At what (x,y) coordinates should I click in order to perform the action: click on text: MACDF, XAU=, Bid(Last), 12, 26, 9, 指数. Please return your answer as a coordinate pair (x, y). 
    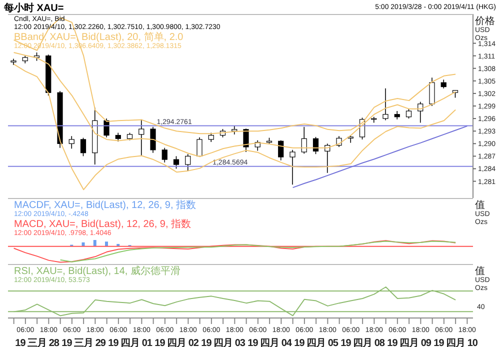
    Looking at the image, I should click on (105, 205).